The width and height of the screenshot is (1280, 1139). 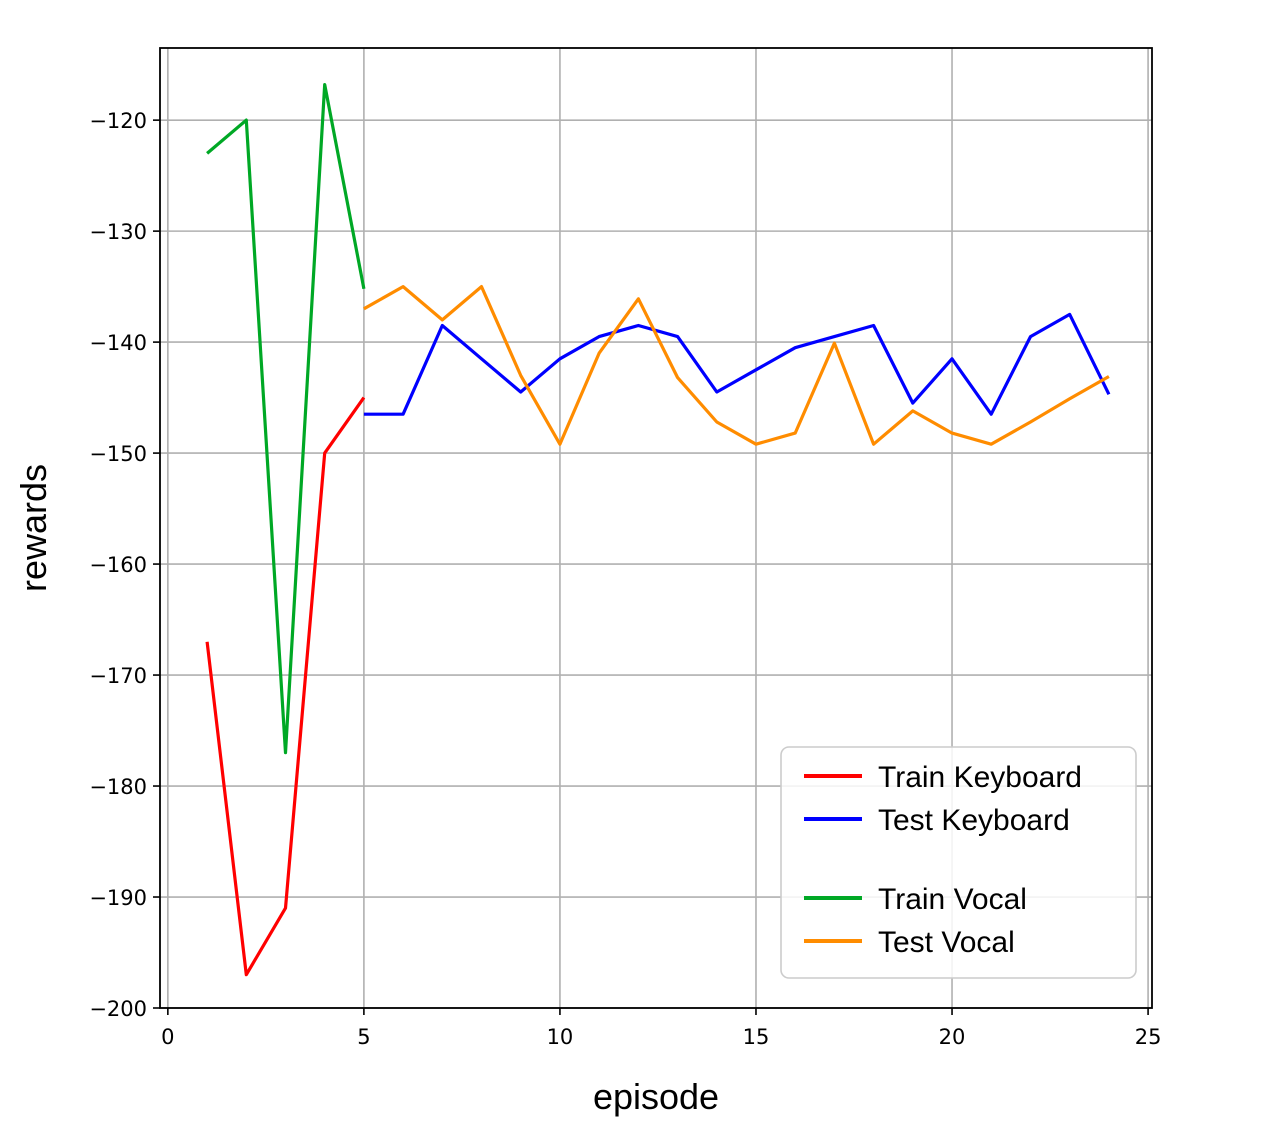 What do you see at coordinates (1148, 1037) in the screenshot?
I see `x-tick-label: 25` at bounding box center [1148, 1037].